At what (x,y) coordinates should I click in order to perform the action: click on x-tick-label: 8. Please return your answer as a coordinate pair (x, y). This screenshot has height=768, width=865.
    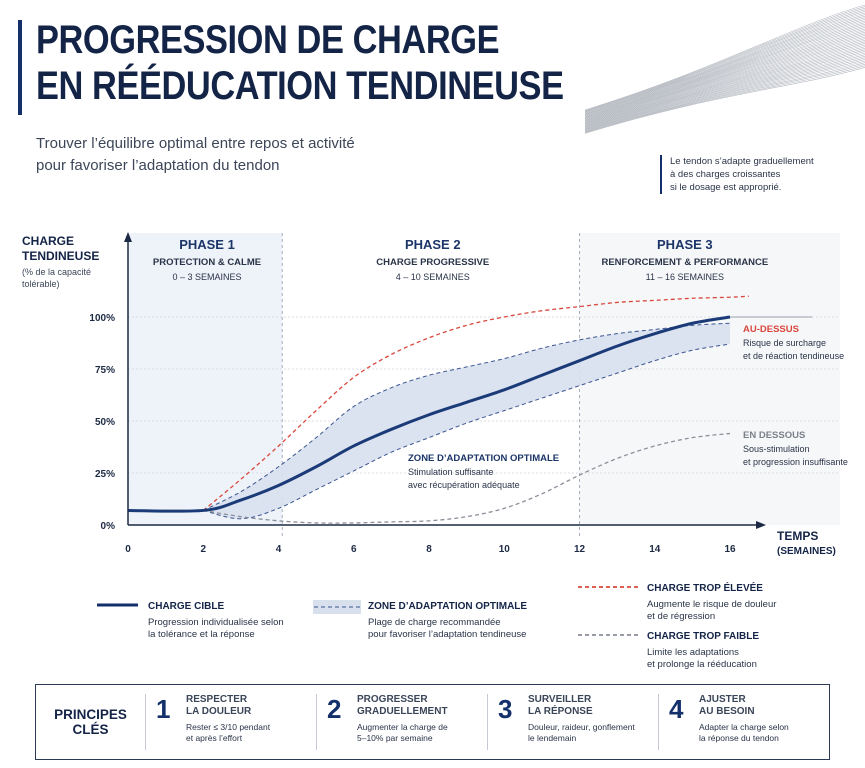
    Looking at the image, I should click on (429, 549).